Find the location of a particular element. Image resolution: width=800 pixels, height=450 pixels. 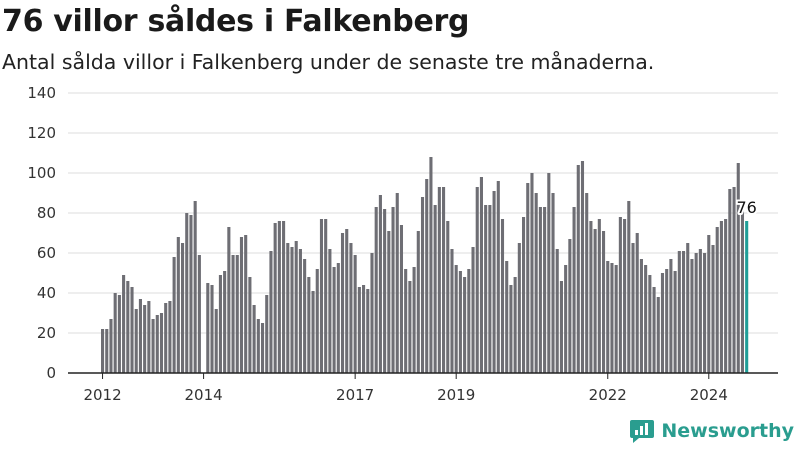

brand-name: Newsworthy is located at coordinates (727, 431).